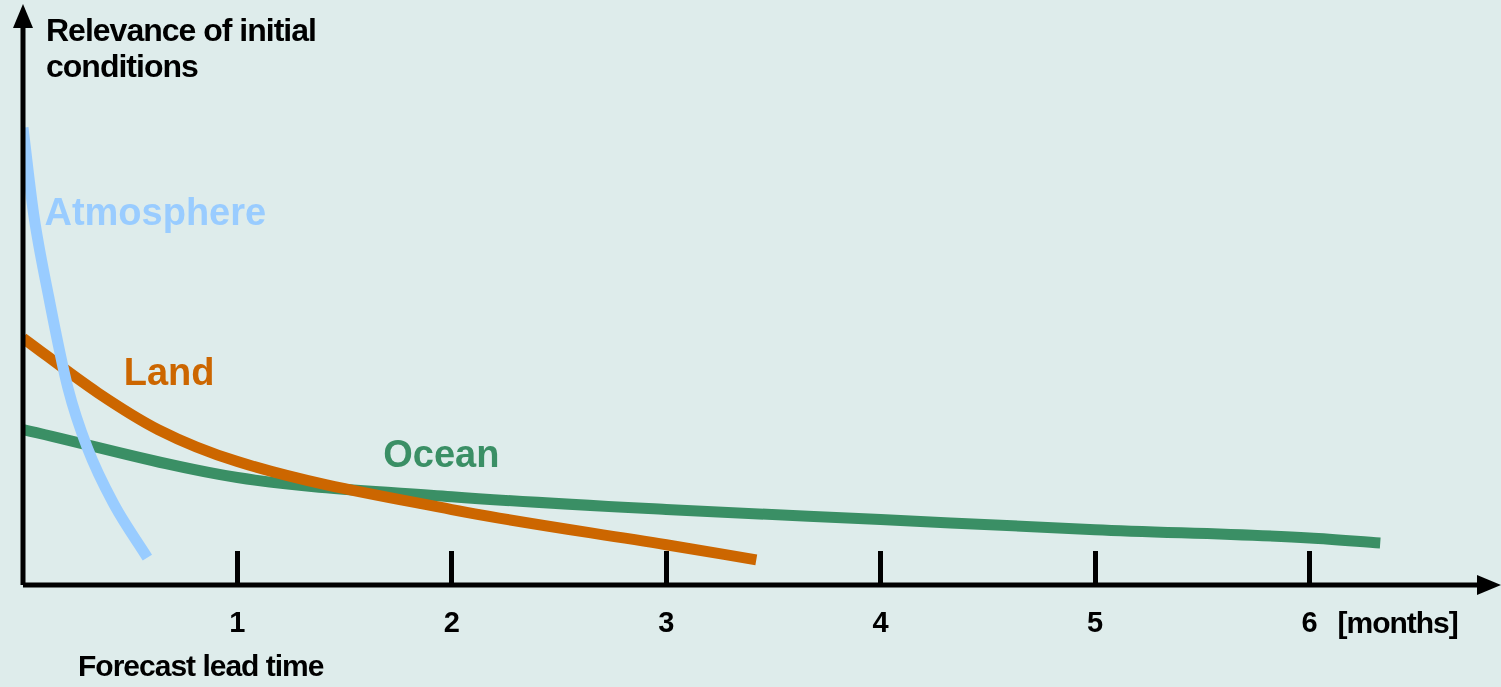  What do you see at coordinates (237, 622) in the screenshot?
I see `x-tick-label: 1` at bounding box center [237, 622].